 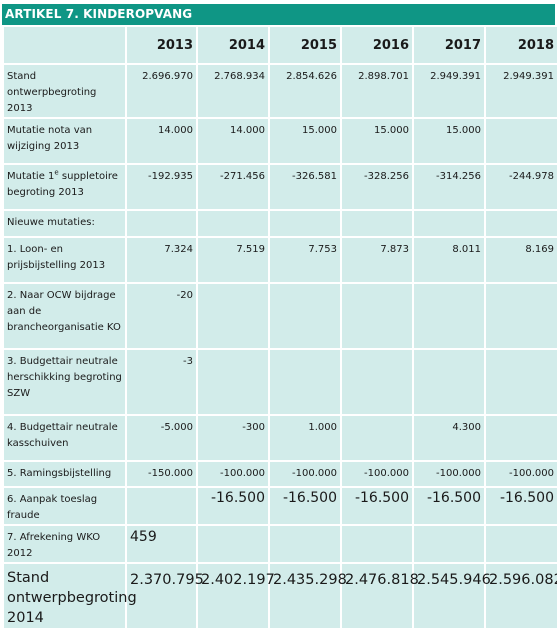 I want to click on row-label: Mutatie 1e suppletoire begroting 2013, so click(x=64, y=187).